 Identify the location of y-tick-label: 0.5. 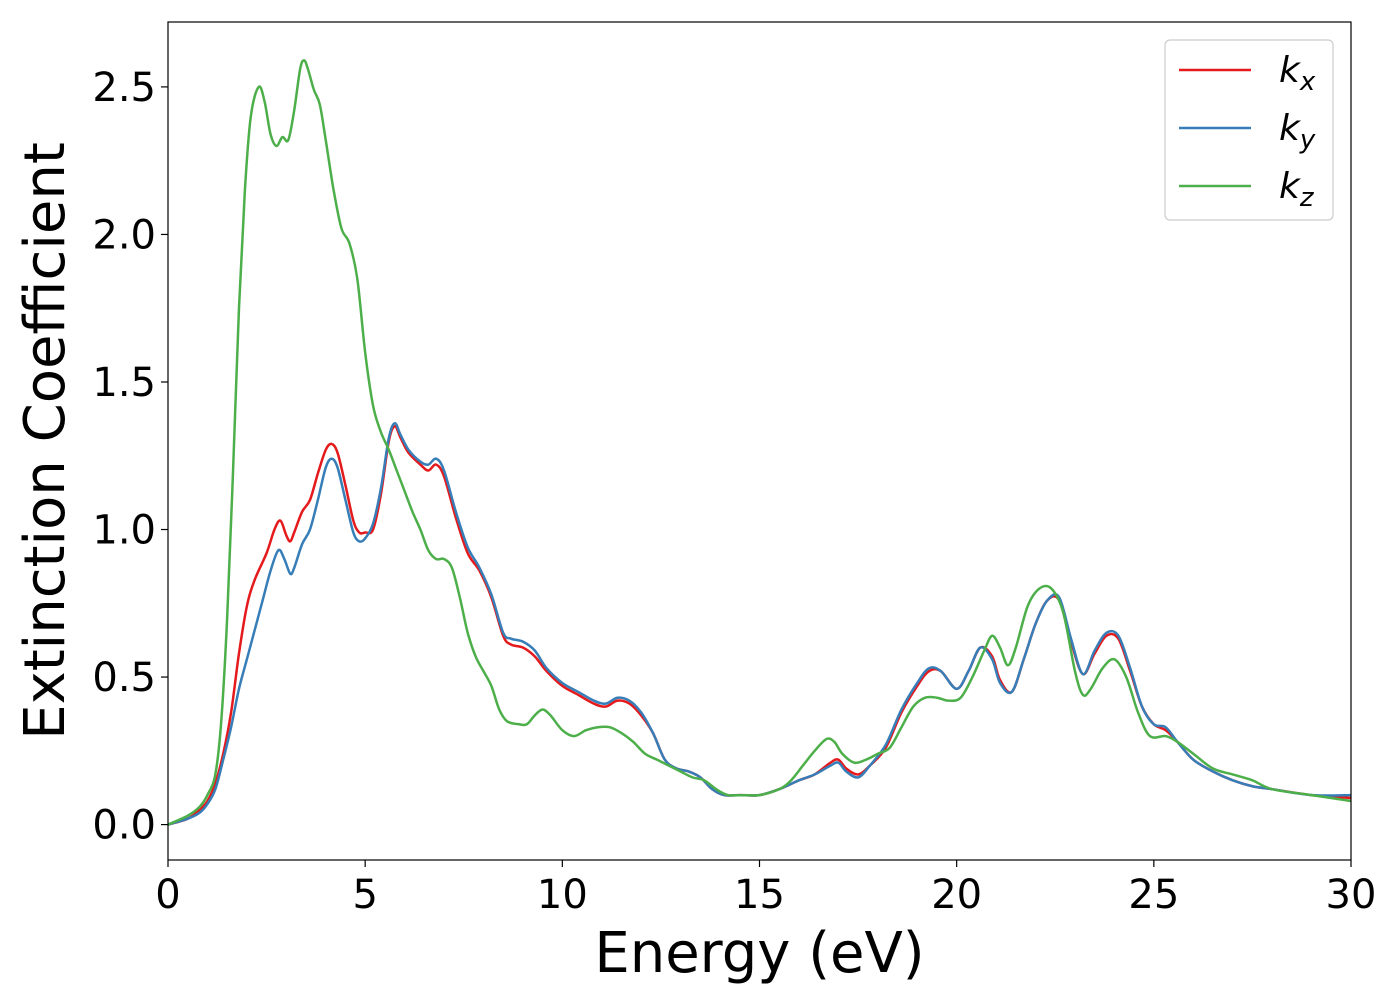
(124, 678).